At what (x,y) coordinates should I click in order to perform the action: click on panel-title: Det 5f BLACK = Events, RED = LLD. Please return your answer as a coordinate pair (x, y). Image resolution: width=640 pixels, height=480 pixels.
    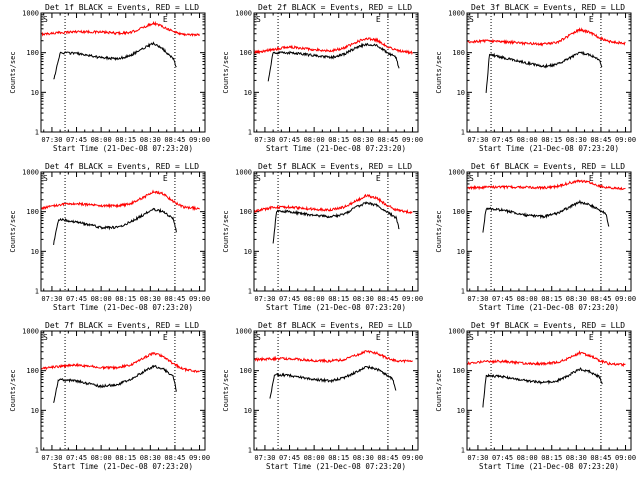
    Looking at the image, I should click on (335, 166).